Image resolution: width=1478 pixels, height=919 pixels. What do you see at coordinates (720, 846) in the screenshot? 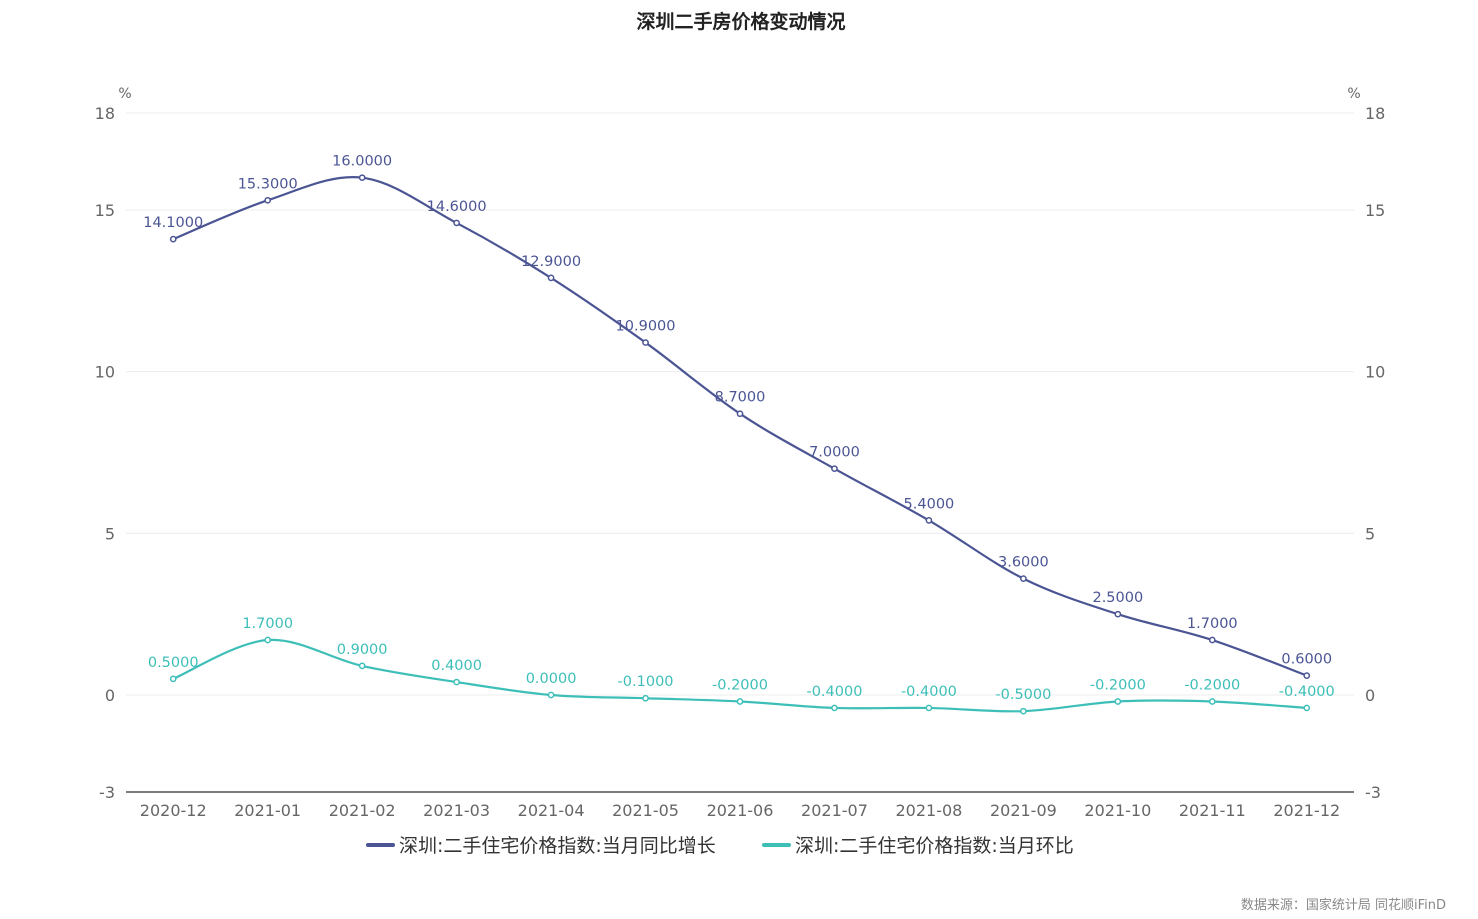
I see `legend: 深圳:二手住宅价格指数:当月同比增长 深圳:二手住宅价格指数:当月环比` at bounding box center [720, 846].